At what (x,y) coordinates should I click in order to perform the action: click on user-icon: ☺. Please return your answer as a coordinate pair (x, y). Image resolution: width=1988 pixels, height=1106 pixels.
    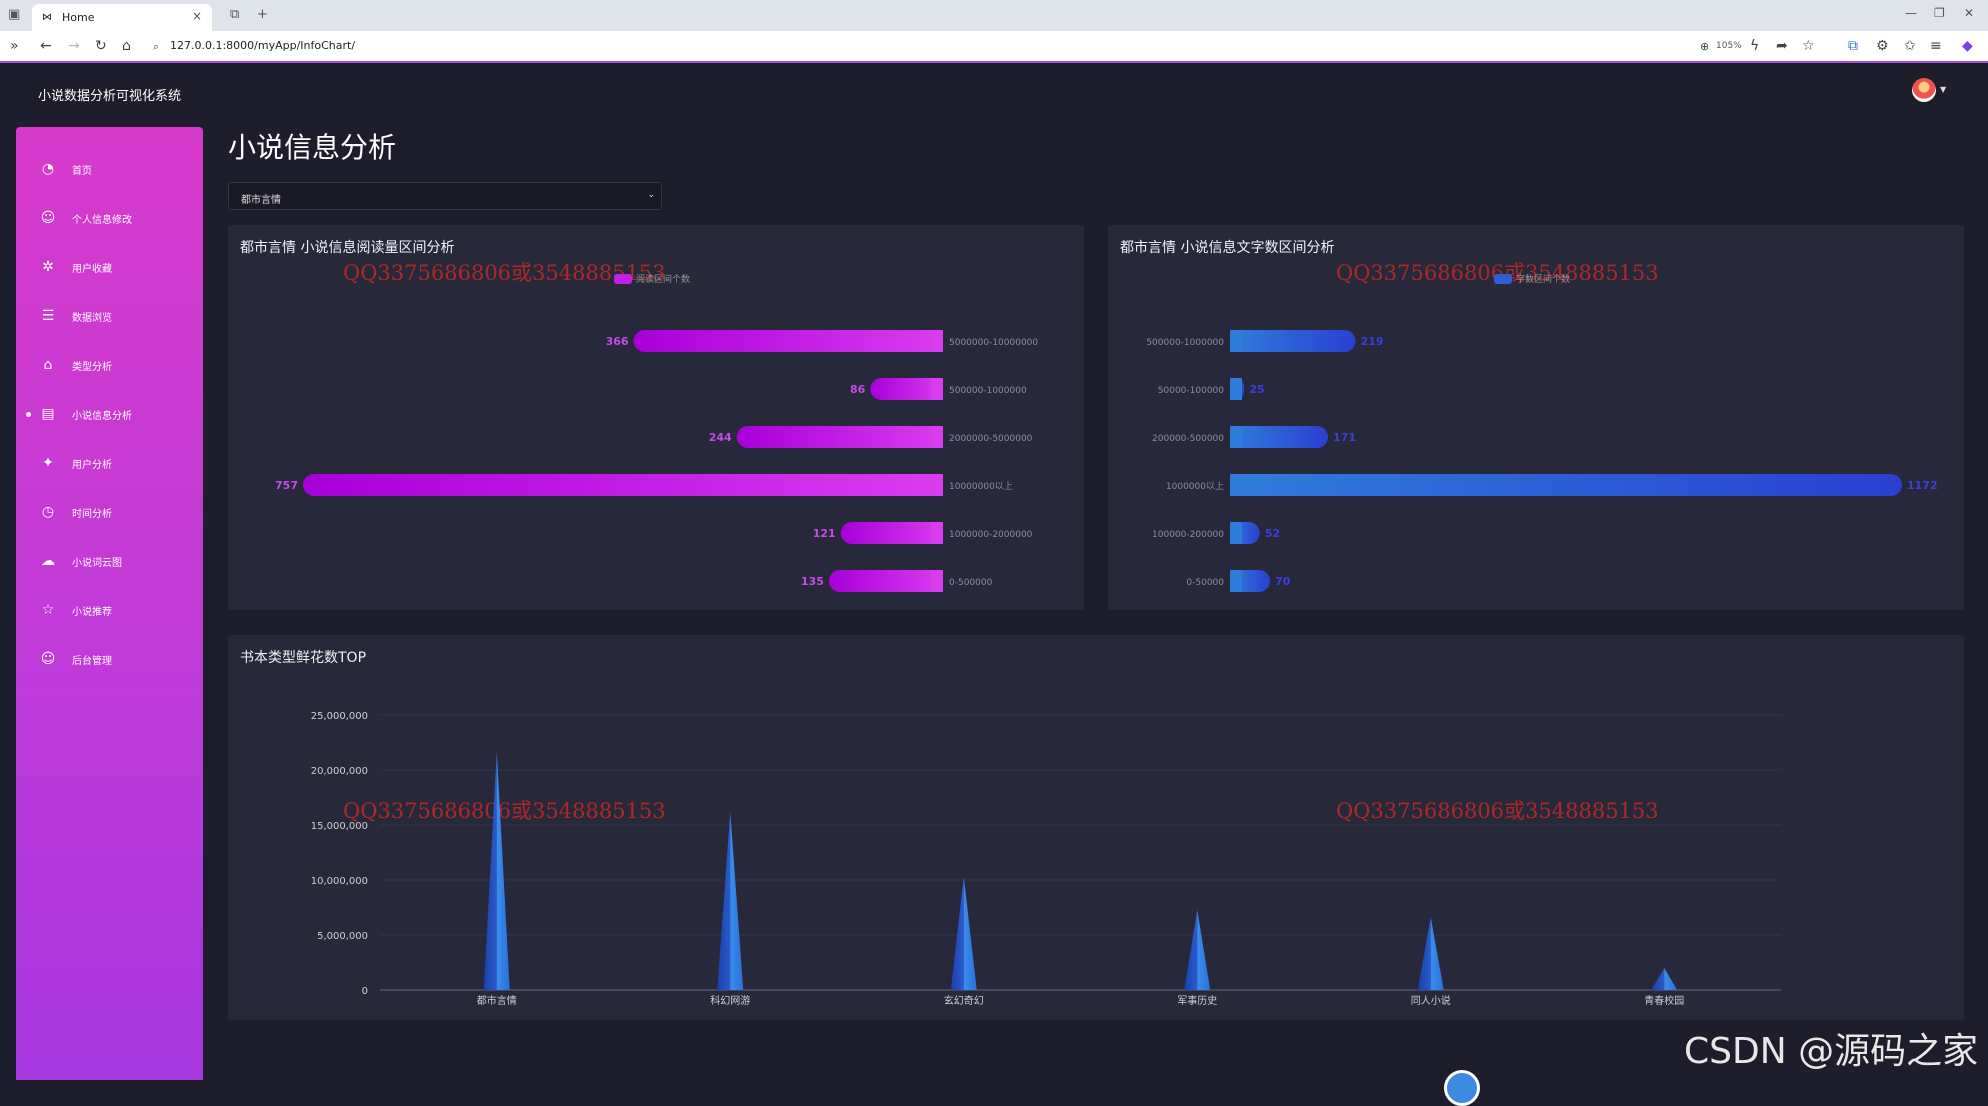
    Looking at the image, I should click on (48, 218).